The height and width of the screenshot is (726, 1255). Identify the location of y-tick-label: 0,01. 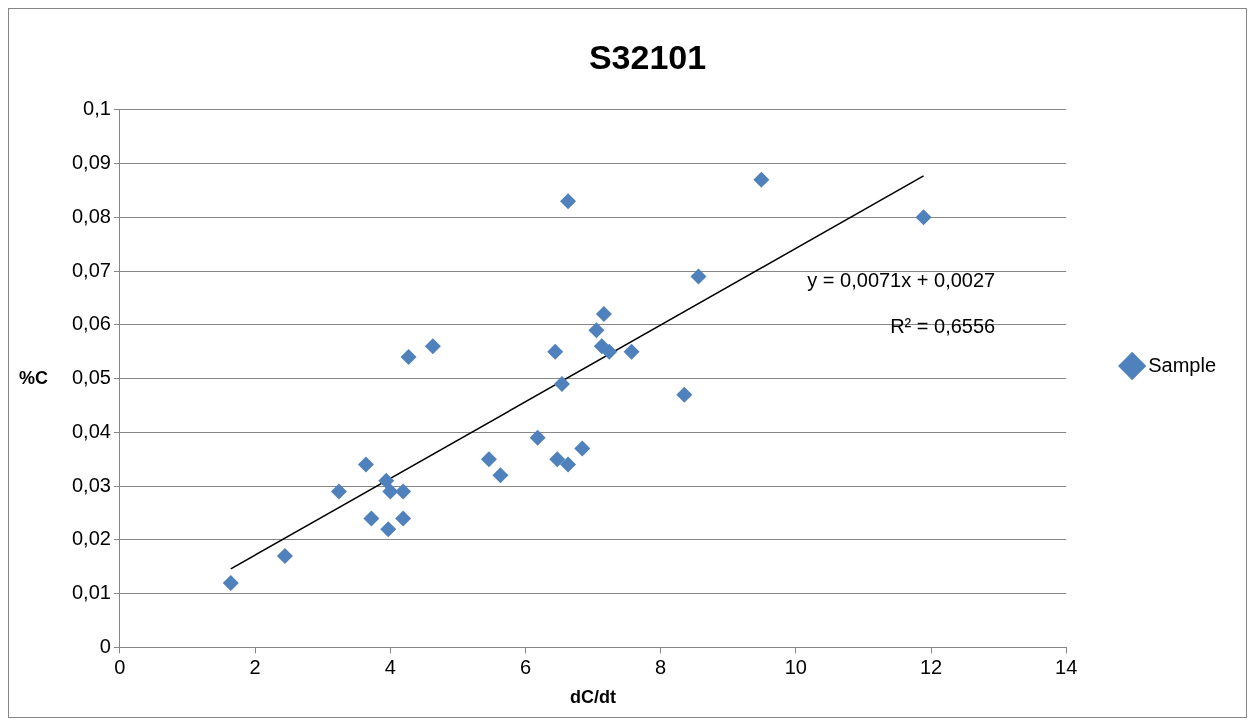
(91, 592).